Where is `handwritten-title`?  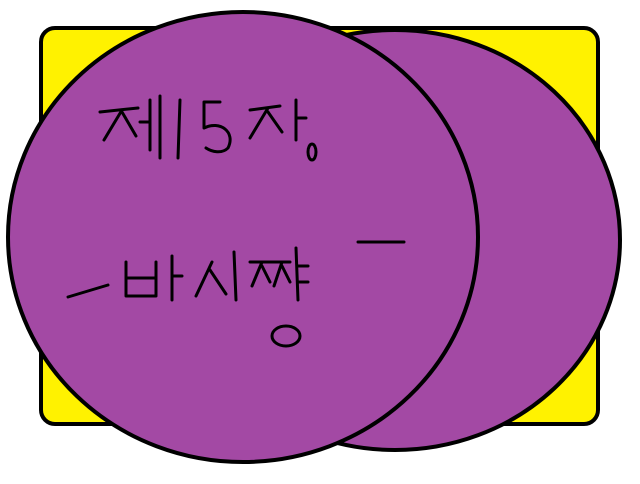 handwritten-title is located at coordinates (208, 128).